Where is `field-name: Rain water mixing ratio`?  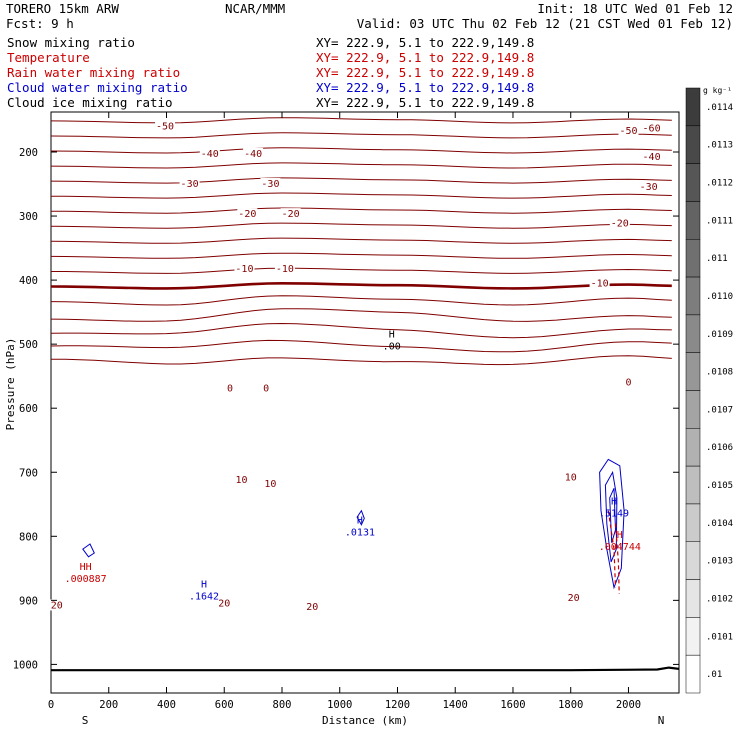 field-name: Rain water mixing ratio is located at coordinates (93, 72).